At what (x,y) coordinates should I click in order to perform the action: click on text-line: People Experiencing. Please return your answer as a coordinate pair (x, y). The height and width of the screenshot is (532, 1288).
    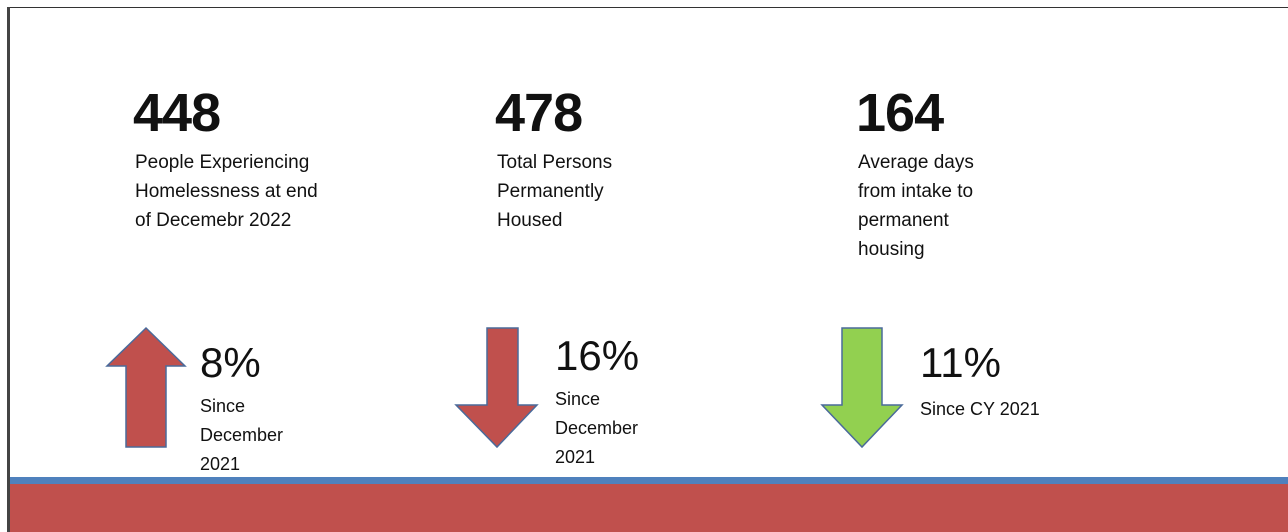
    Looking at the image, I should click on (222, 162).